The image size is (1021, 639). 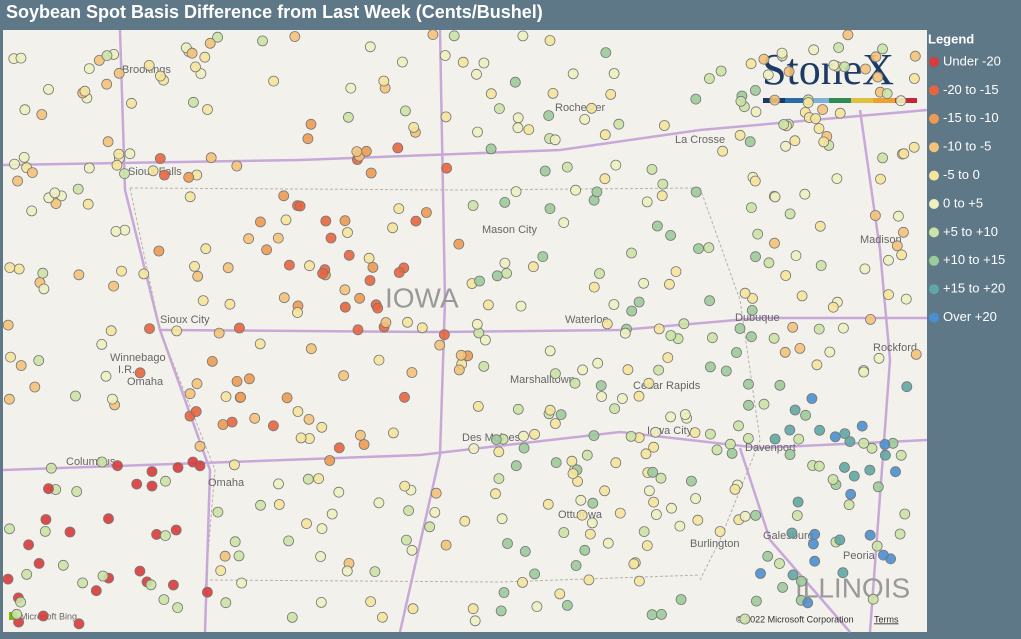 I want to click on logo-stripe, so click(x=884, y=100).